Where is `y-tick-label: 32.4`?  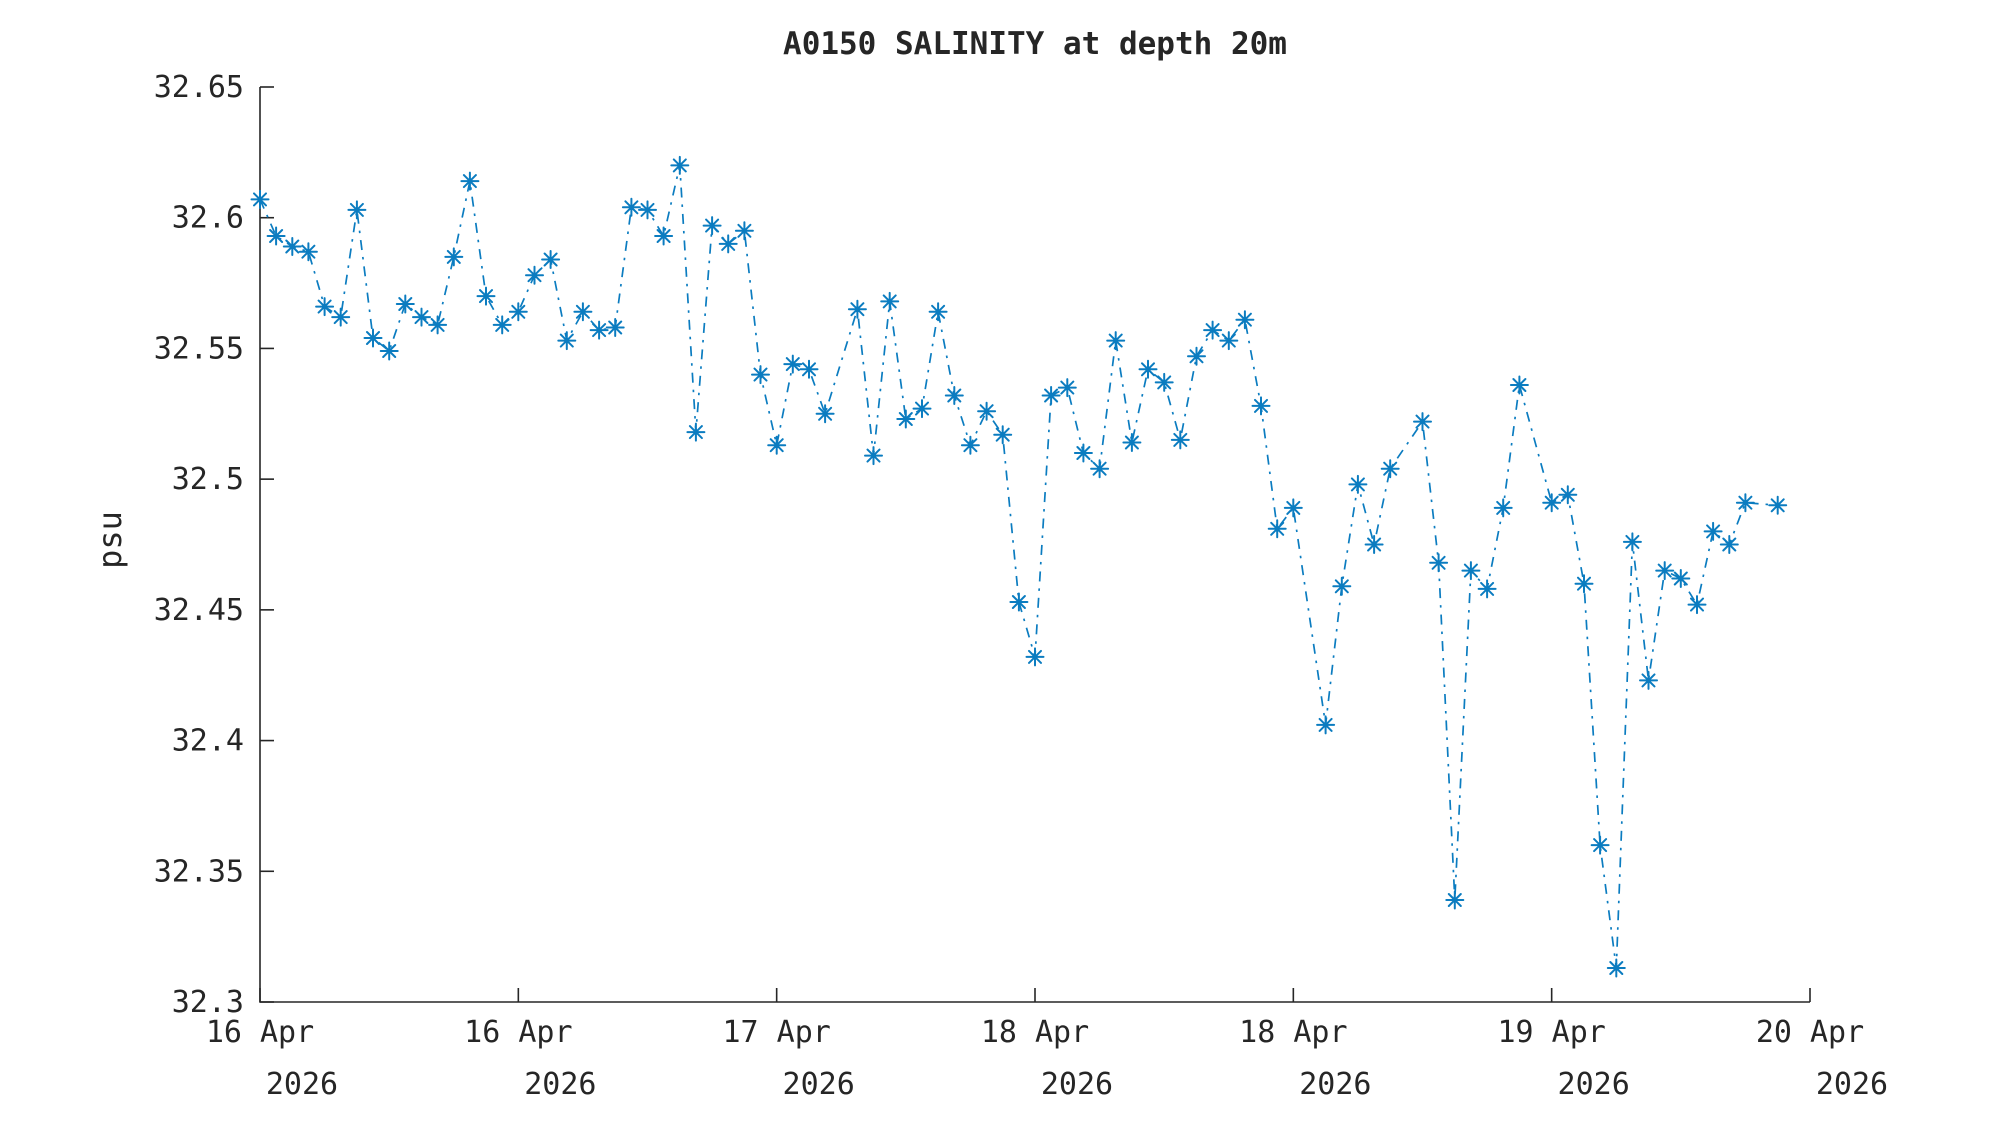
y-tick-label: 32.4 is located at coordinates (208, 741).